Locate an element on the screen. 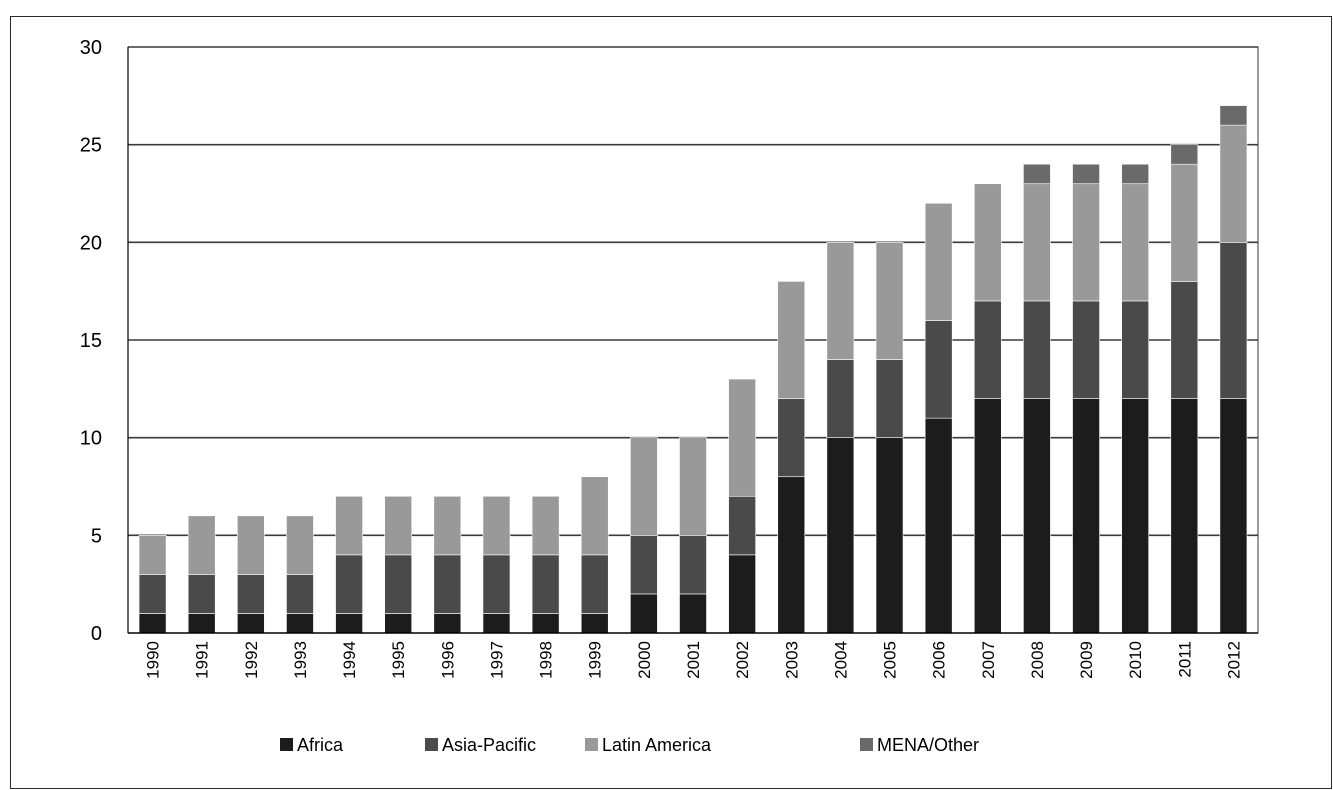 Image resolution: width=1333 pixels, height=790 pixels. bar-latin-america-1990 is located at coordinates (152, 555).